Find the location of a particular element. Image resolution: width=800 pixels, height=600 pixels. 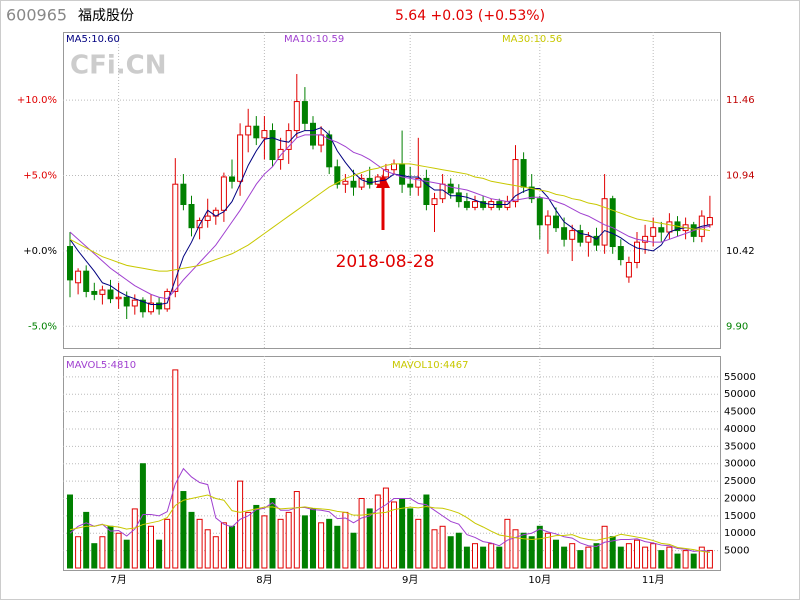

x-tick-label: 8月 is located at coordinates (264, 580).